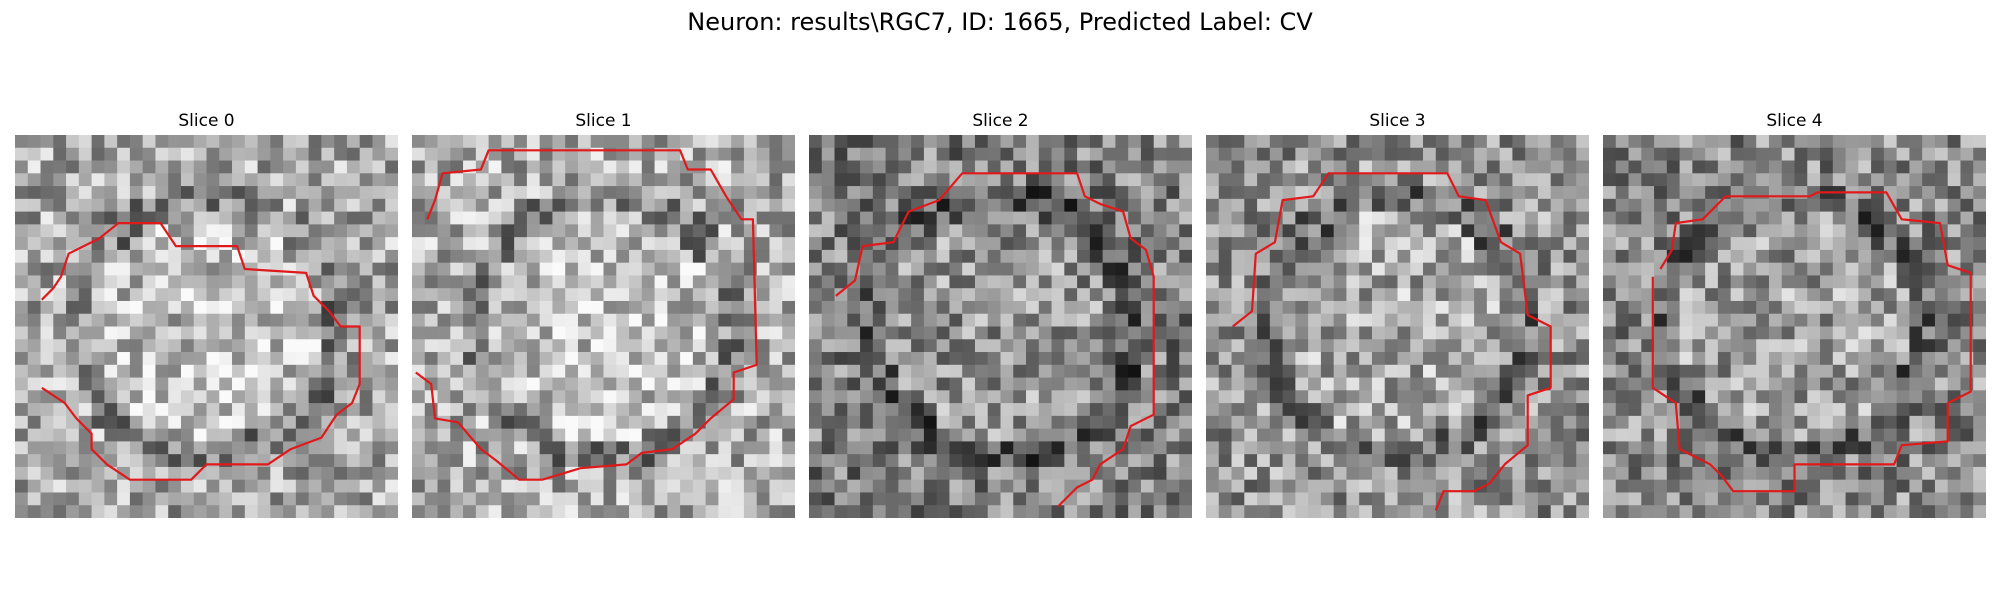  What do you see at coordinates (1000, 121) in the screenshot?
I see `slice-title: Slice 2` at bounding box center [1000, 121].